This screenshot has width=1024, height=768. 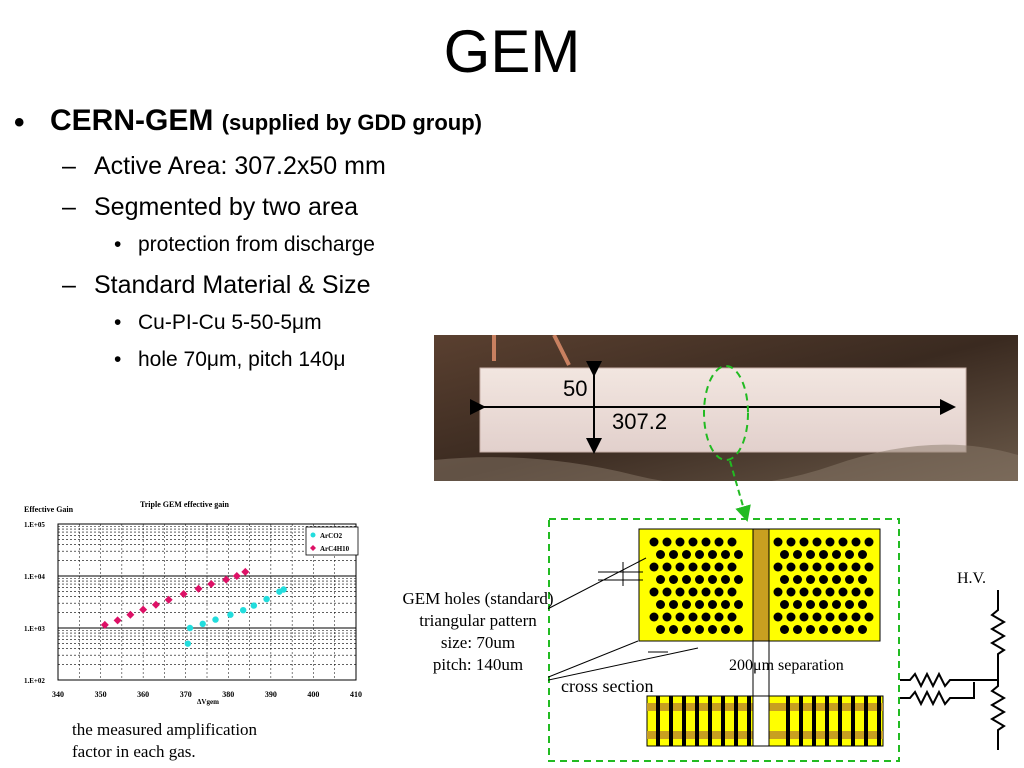 I want to click on zoom-ellipse, so click(x=726, y=413).